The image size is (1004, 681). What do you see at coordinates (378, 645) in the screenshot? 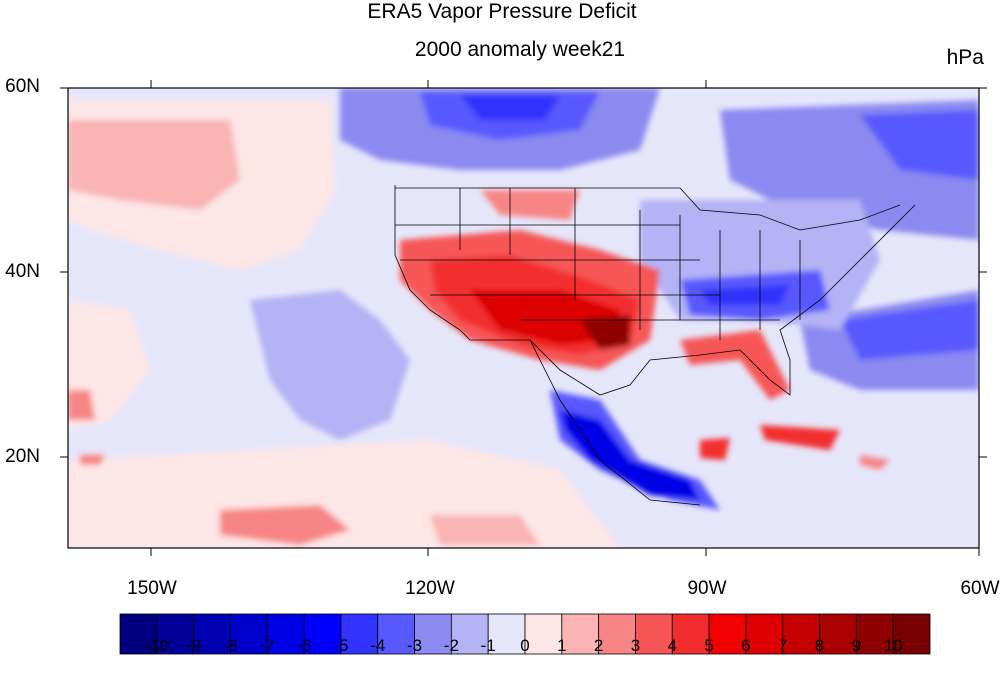
I see `colorbar-label: -4` at bounding box center [378, 645].